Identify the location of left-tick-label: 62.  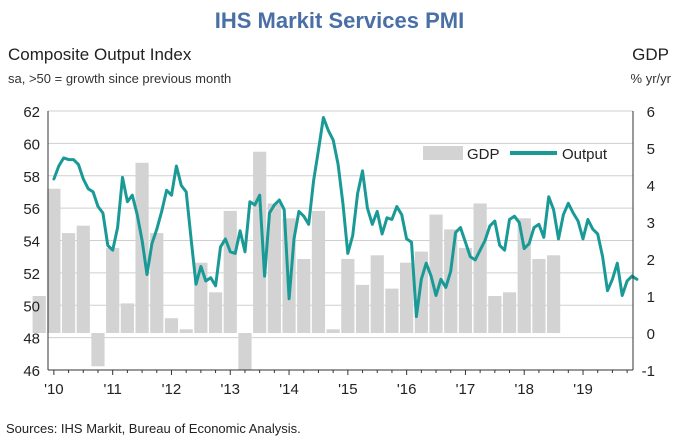
(31, 112).